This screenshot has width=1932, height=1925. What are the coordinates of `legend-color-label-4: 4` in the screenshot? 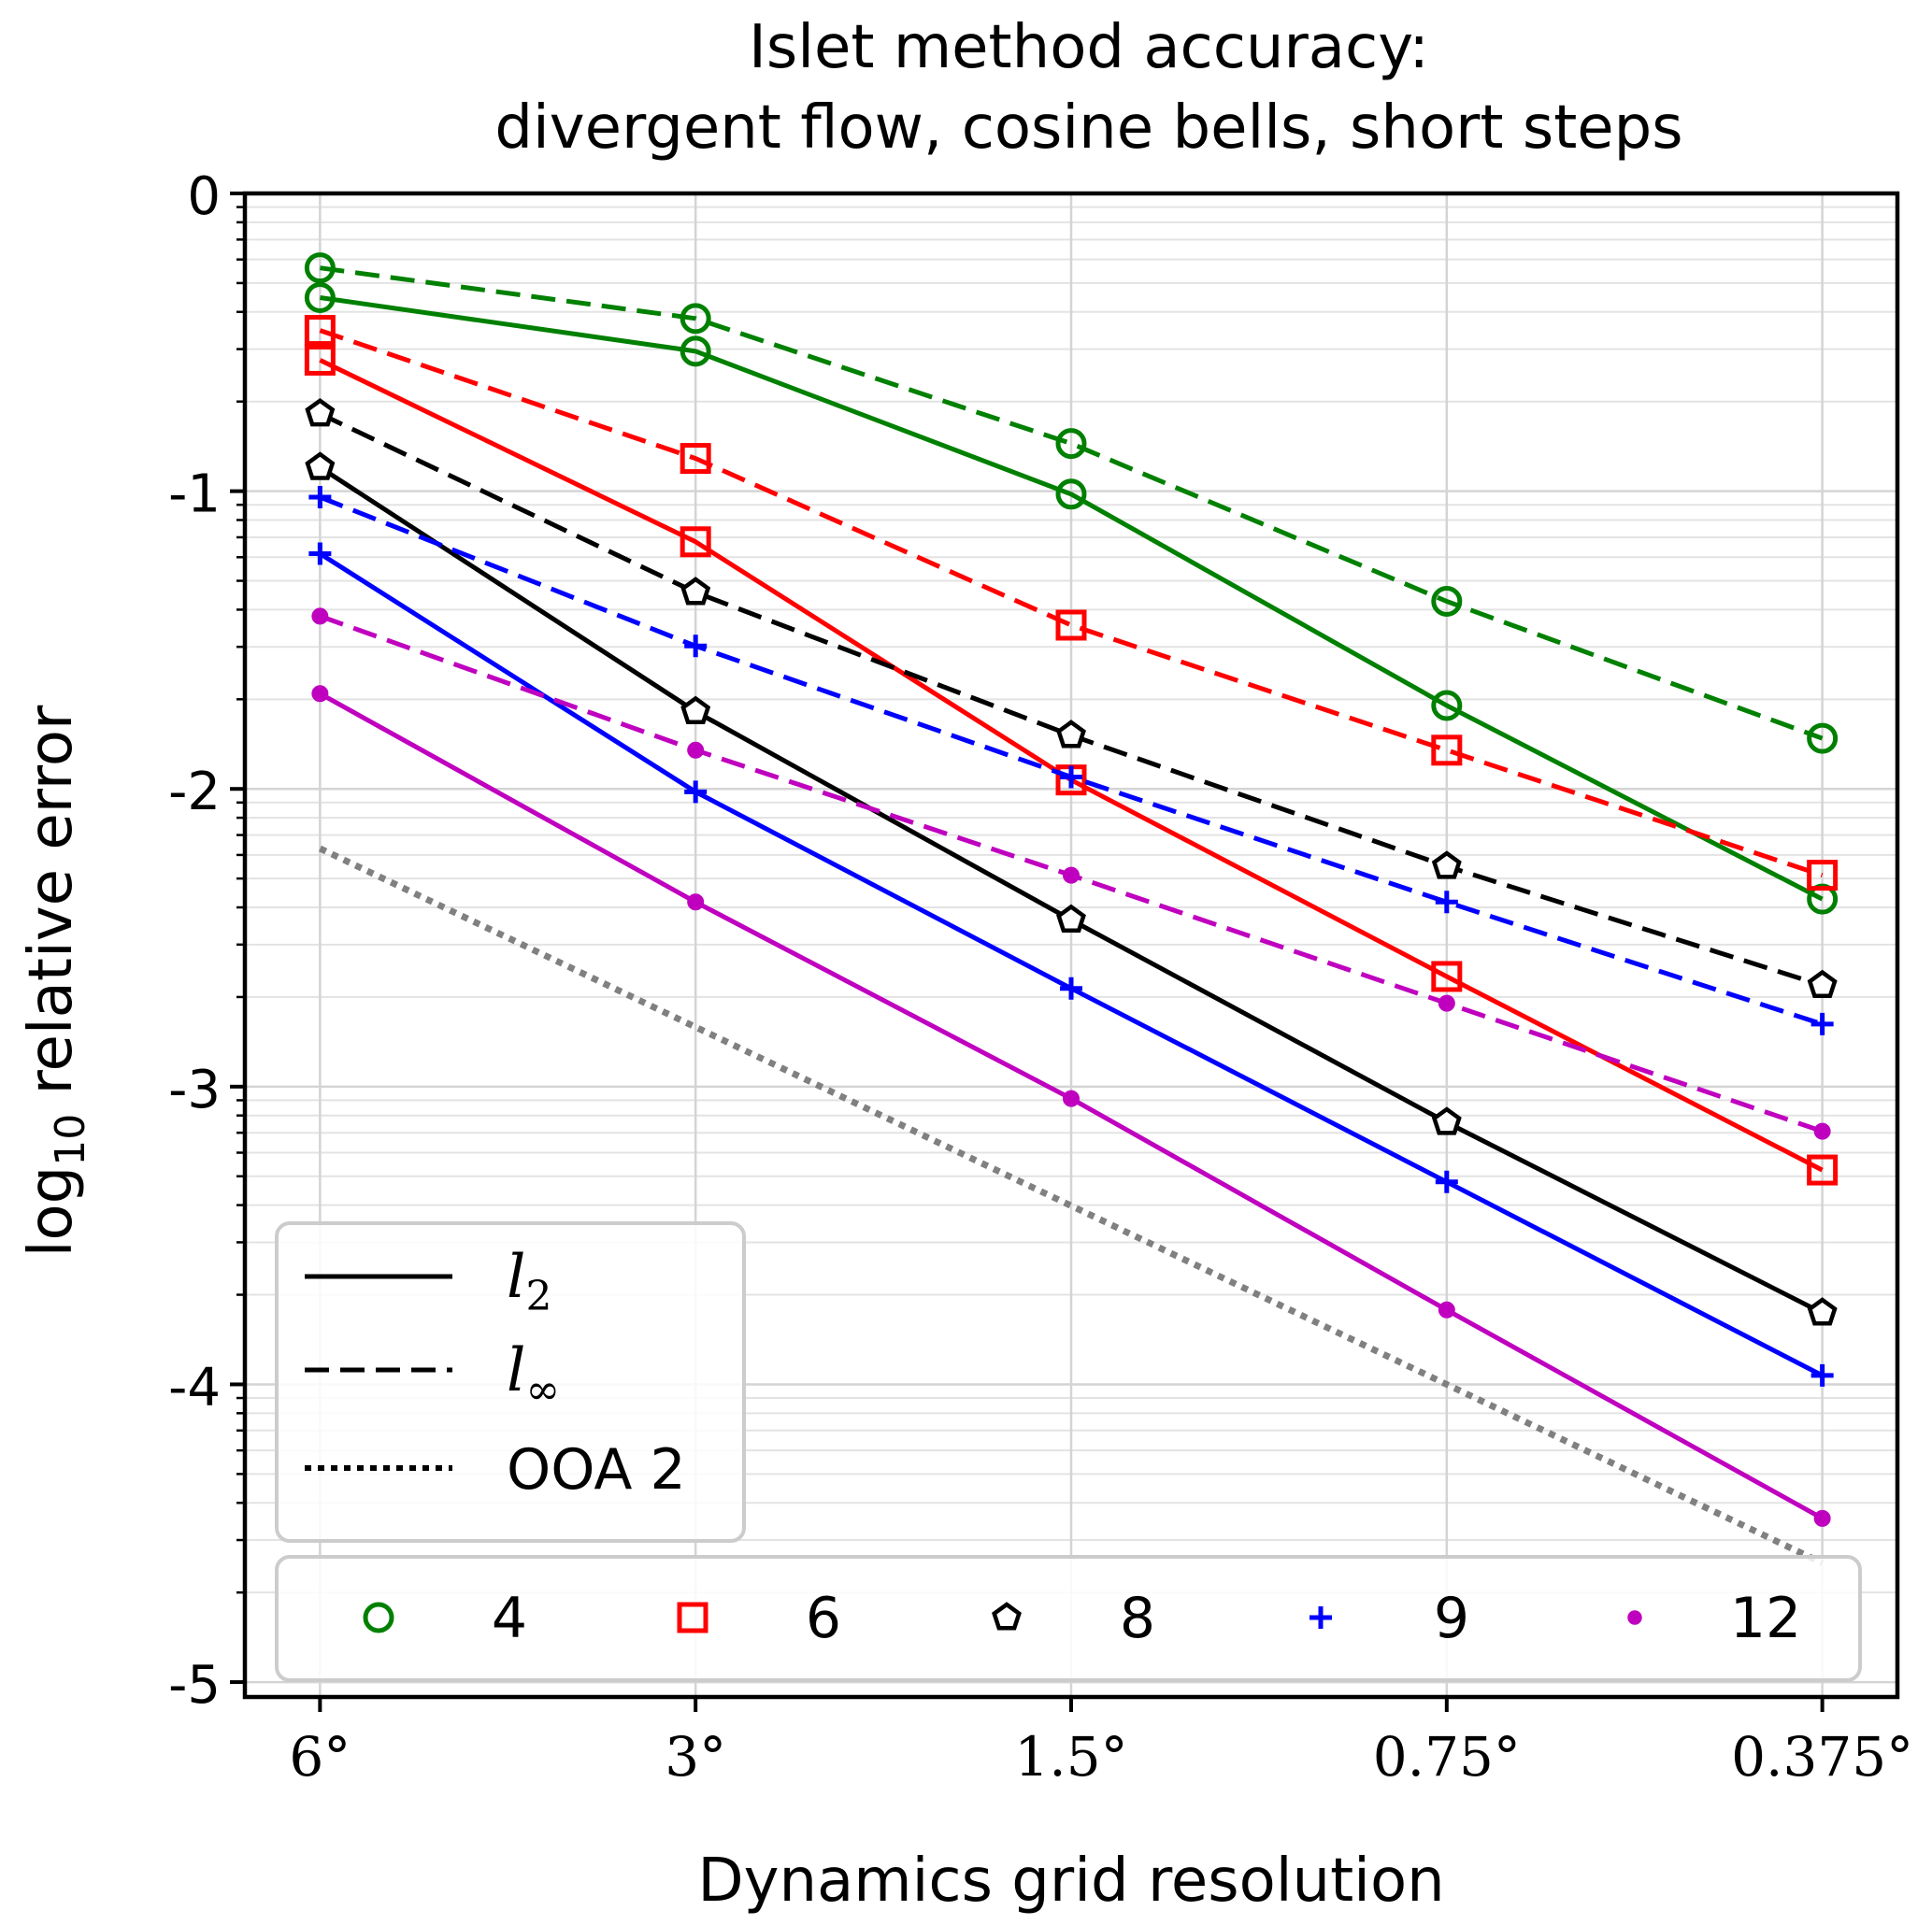 It's located at (509, 1618).